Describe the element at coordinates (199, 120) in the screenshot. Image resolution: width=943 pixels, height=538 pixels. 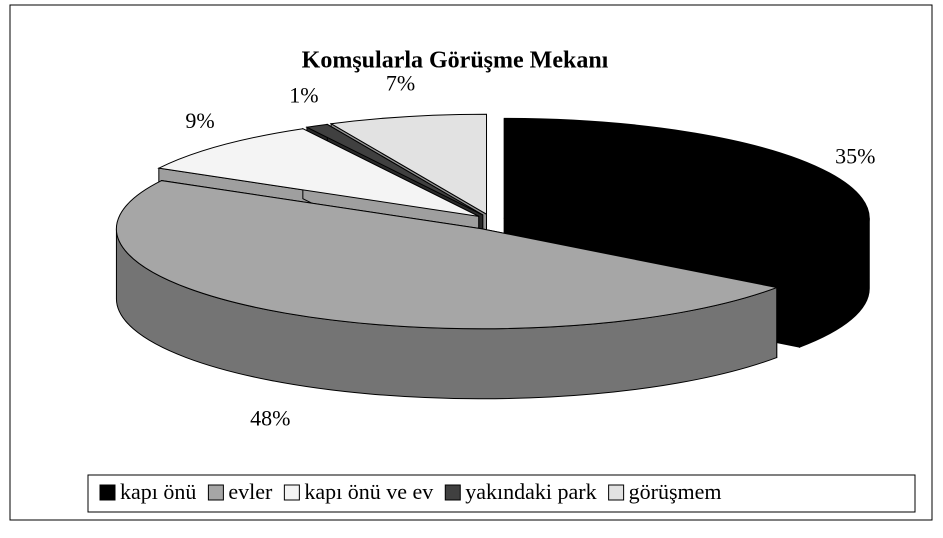
I see `data-label: 9%` at that location.